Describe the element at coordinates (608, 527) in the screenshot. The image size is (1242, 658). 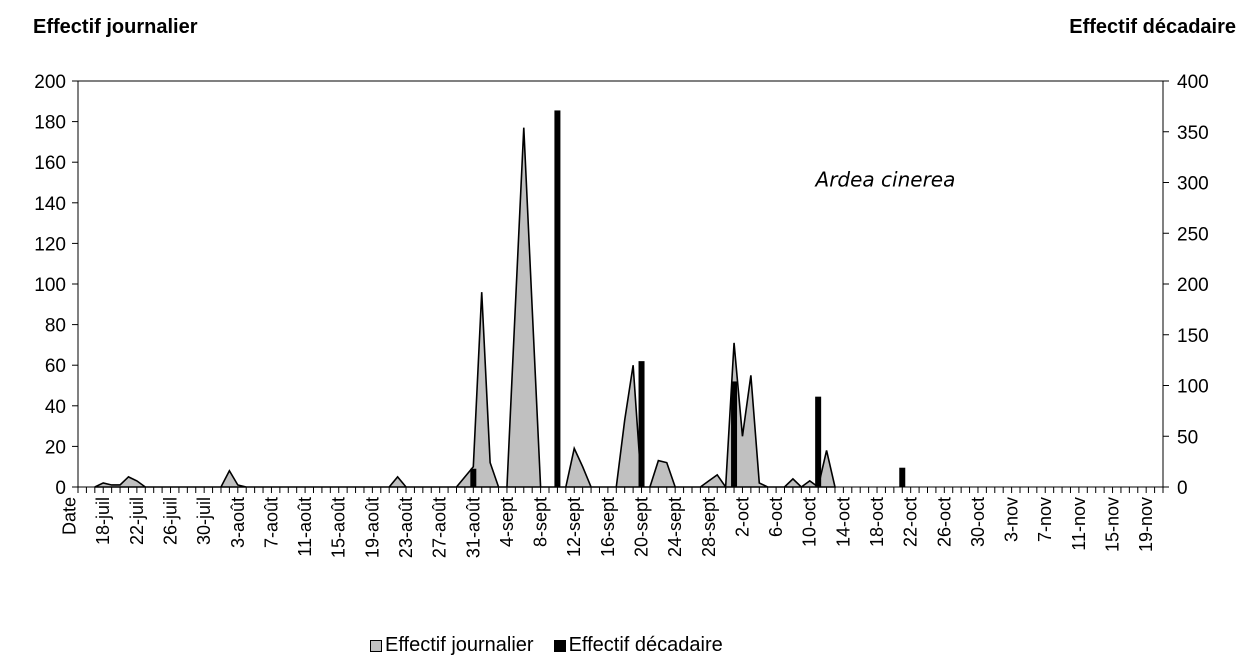
I see `x-tick-label: 16-sept` at that location.